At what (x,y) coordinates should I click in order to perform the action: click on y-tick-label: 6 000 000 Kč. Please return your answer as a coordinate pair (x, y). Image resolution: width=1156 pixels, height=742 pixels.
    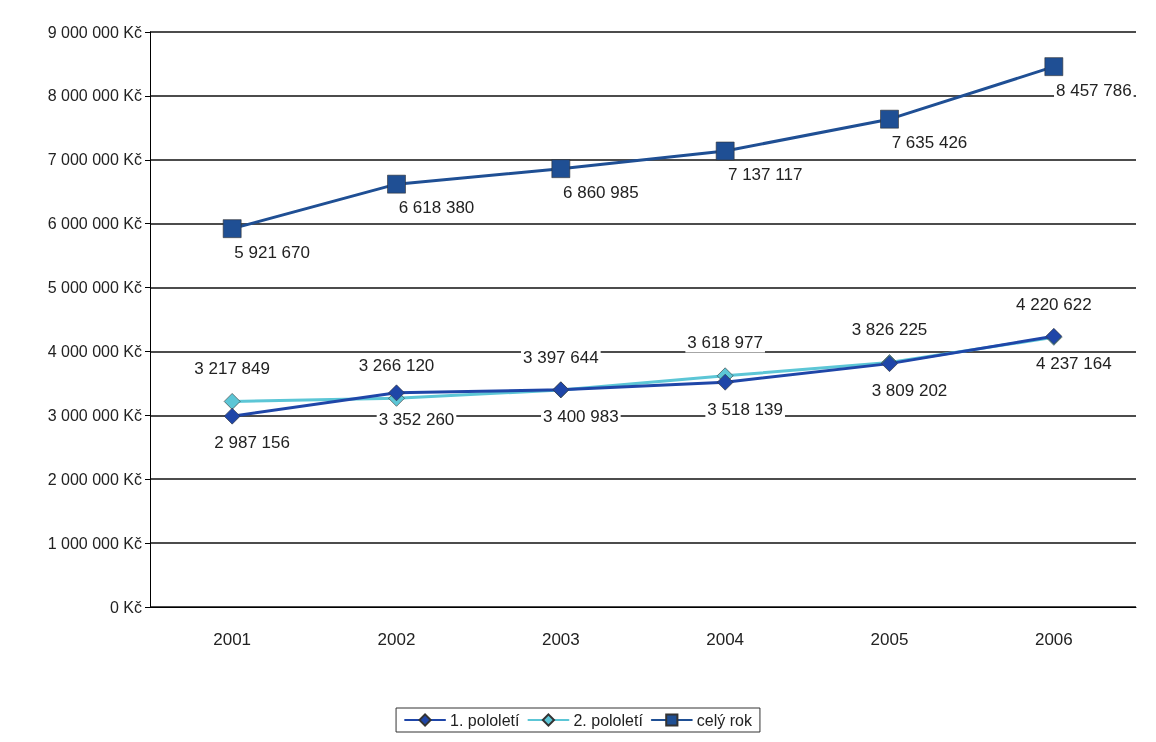
    Looking at the image, I should click on (94, 224).